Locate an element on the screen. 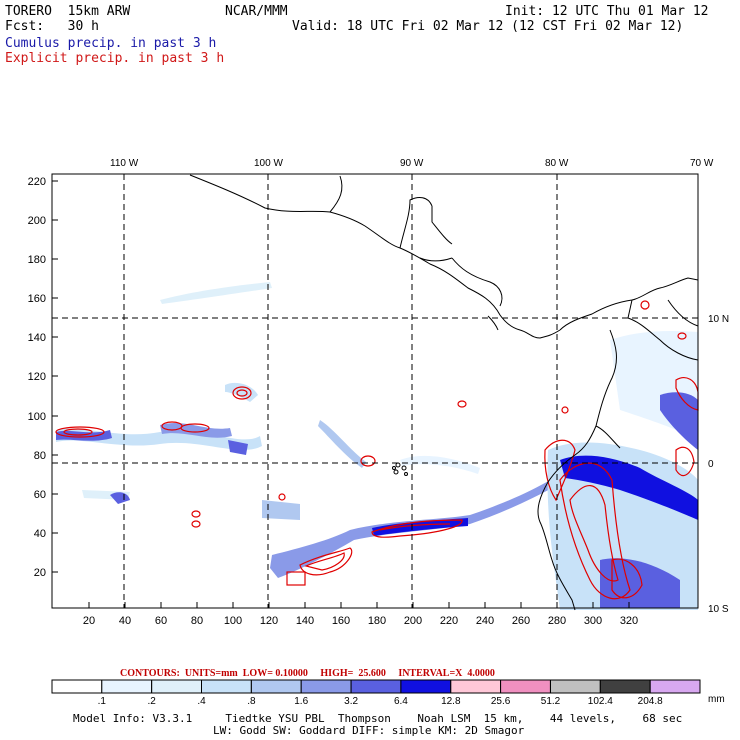 The height and width of the screenshot is (740, 740). colorbar-level-label: 3.2 is located at coordinates (351, 701).